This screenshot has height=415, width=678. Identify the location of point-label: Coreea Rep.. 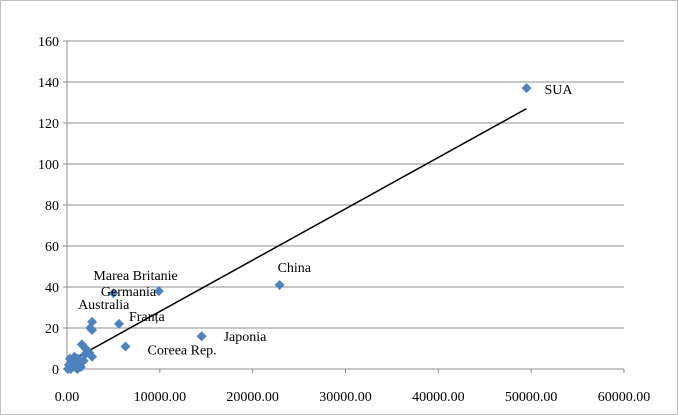
(181, 350).